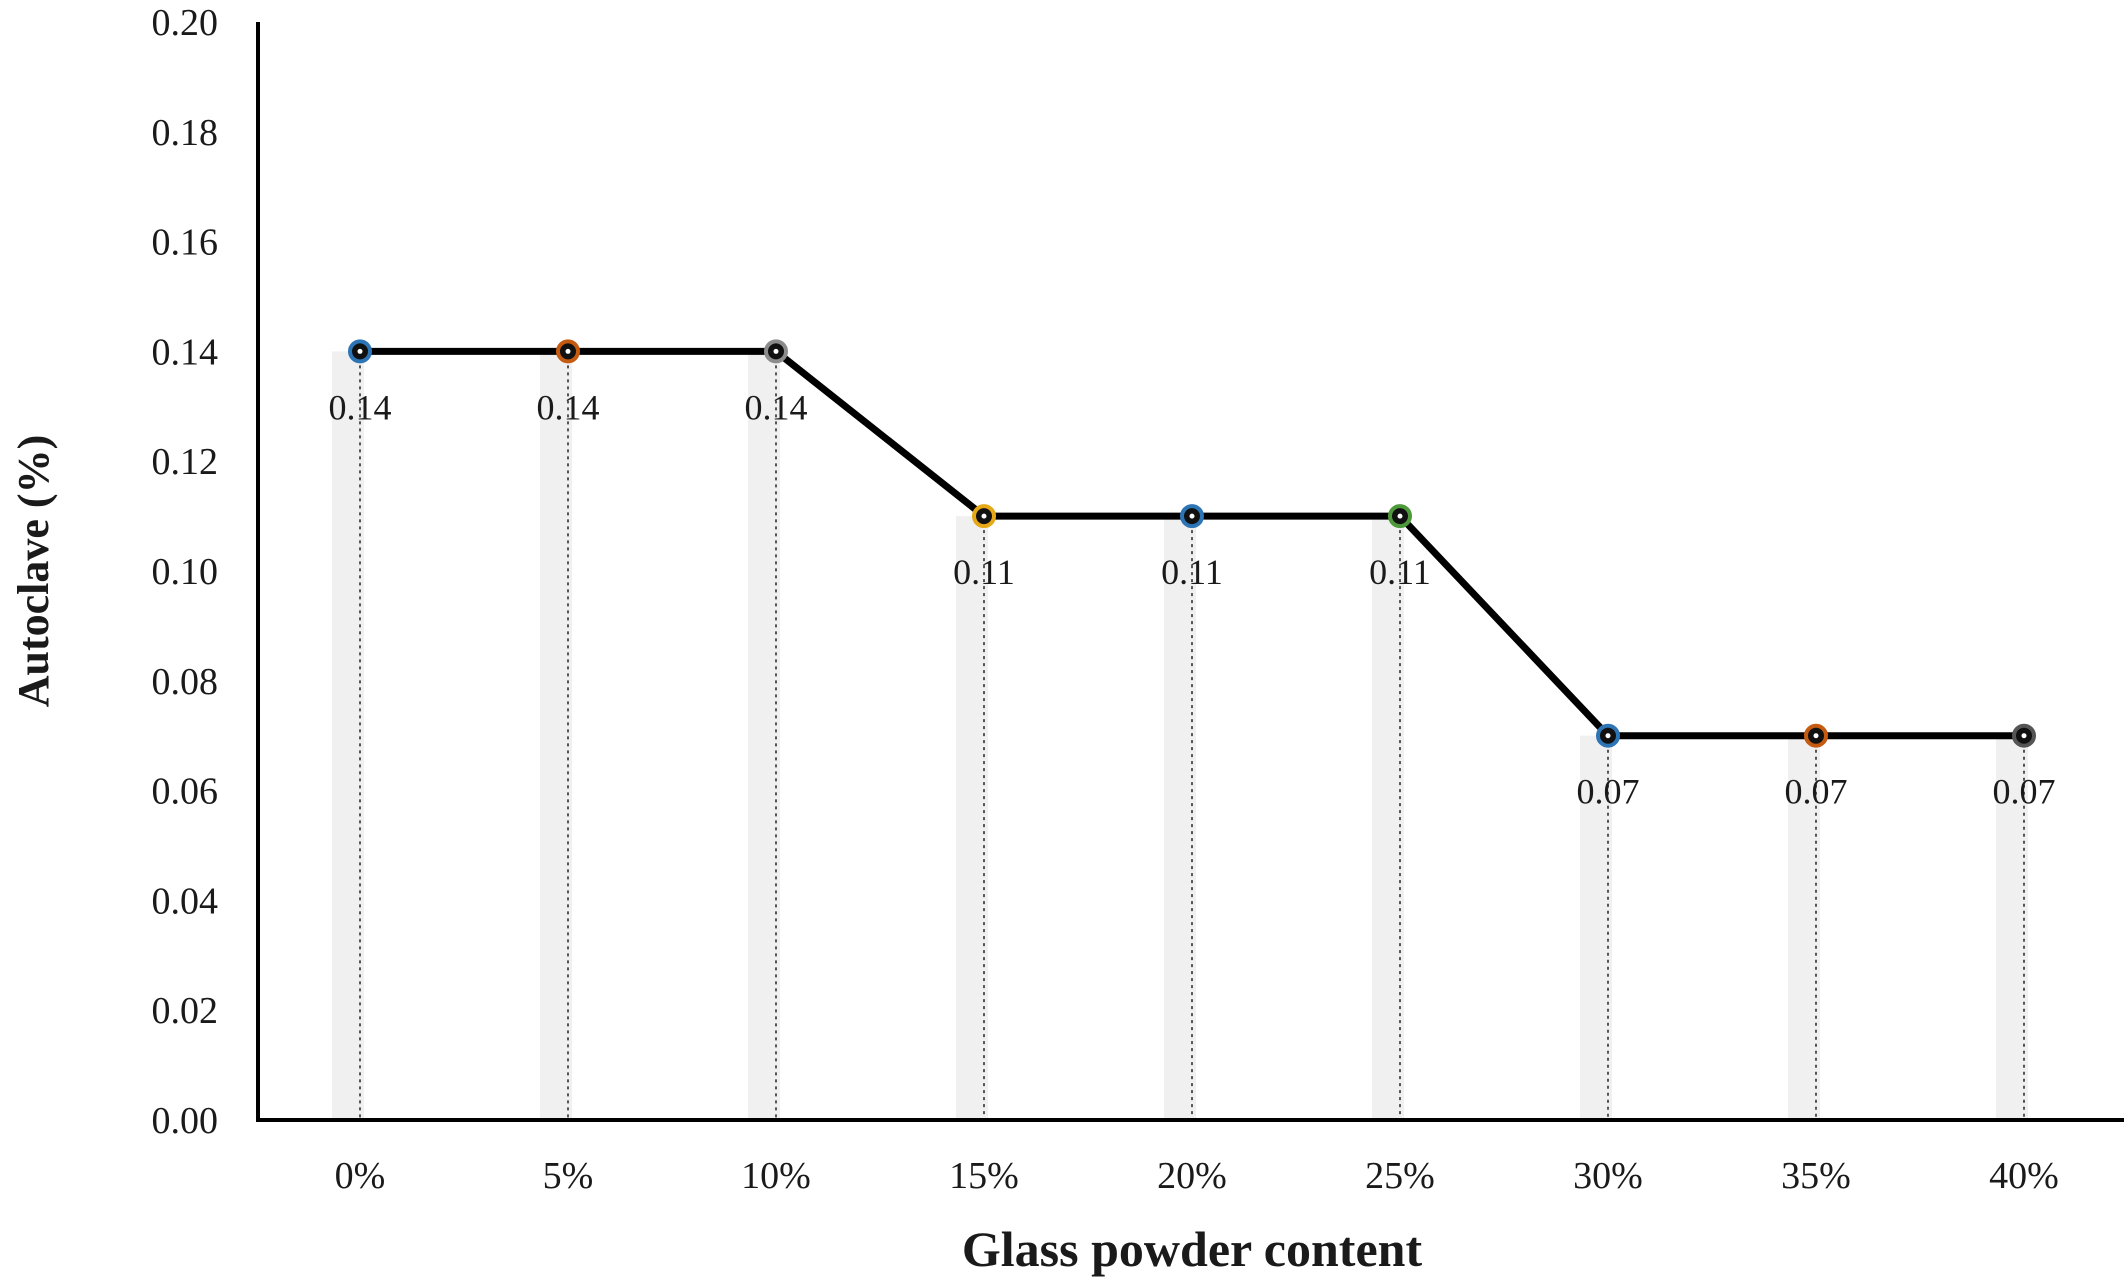  What do you see at coordinates (1816, 1176) in the screenshot?
I see `x-tick-label: 35%` at bounding box center [1816, 1176].